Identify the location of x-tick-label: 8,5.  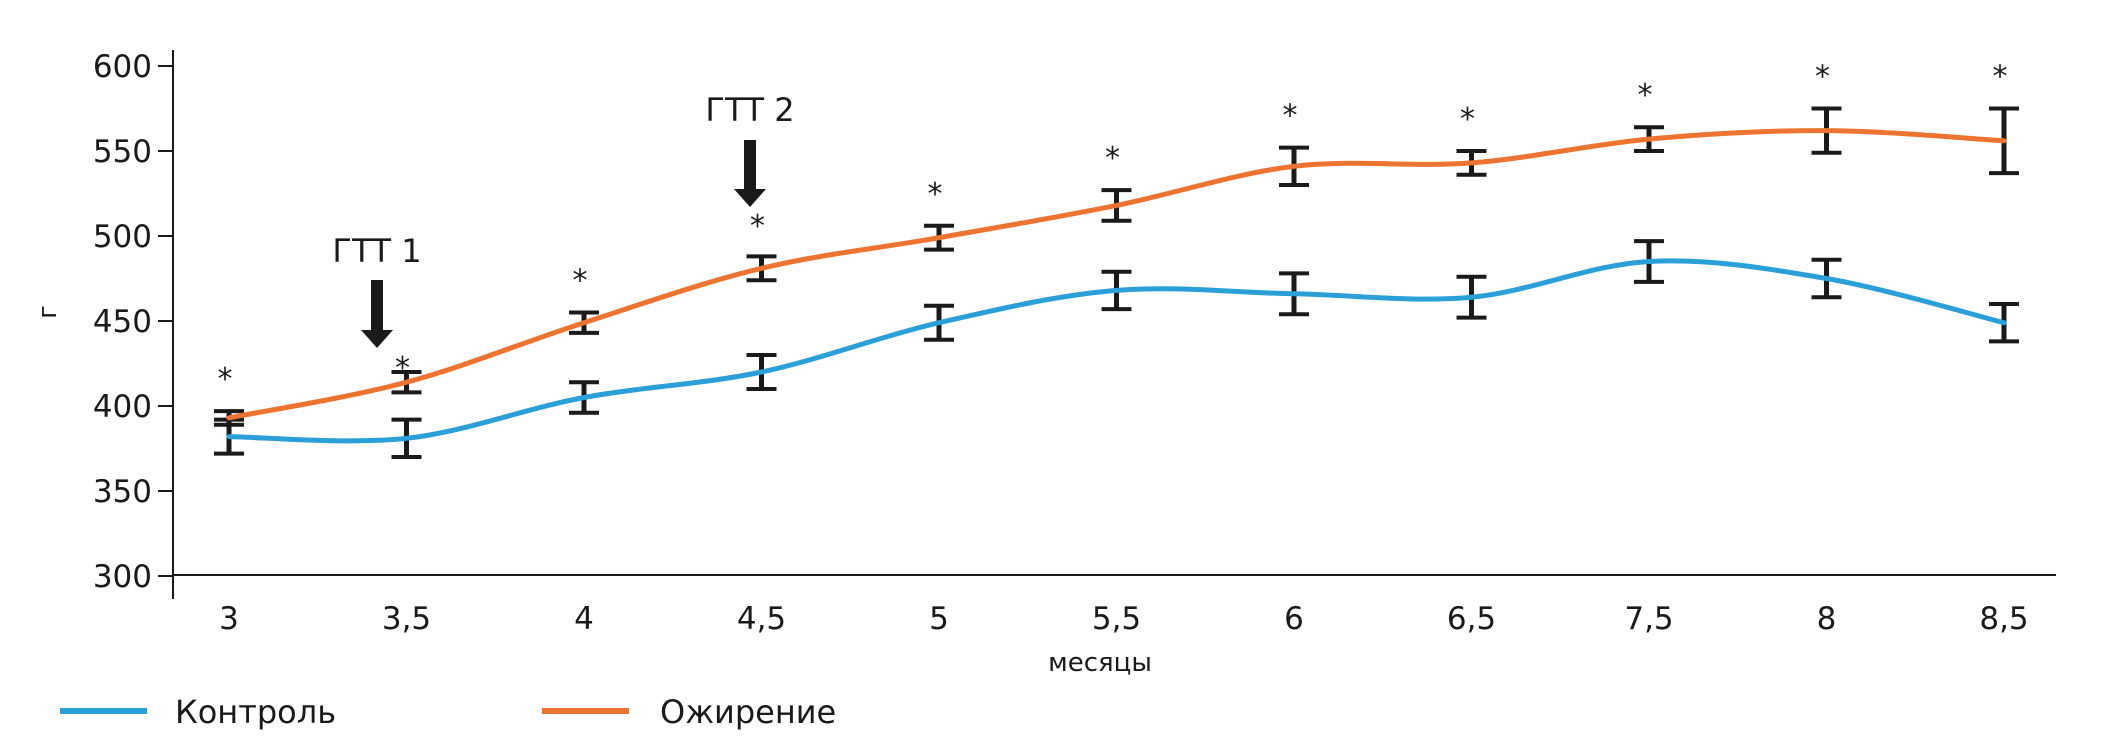
(2003, 619).